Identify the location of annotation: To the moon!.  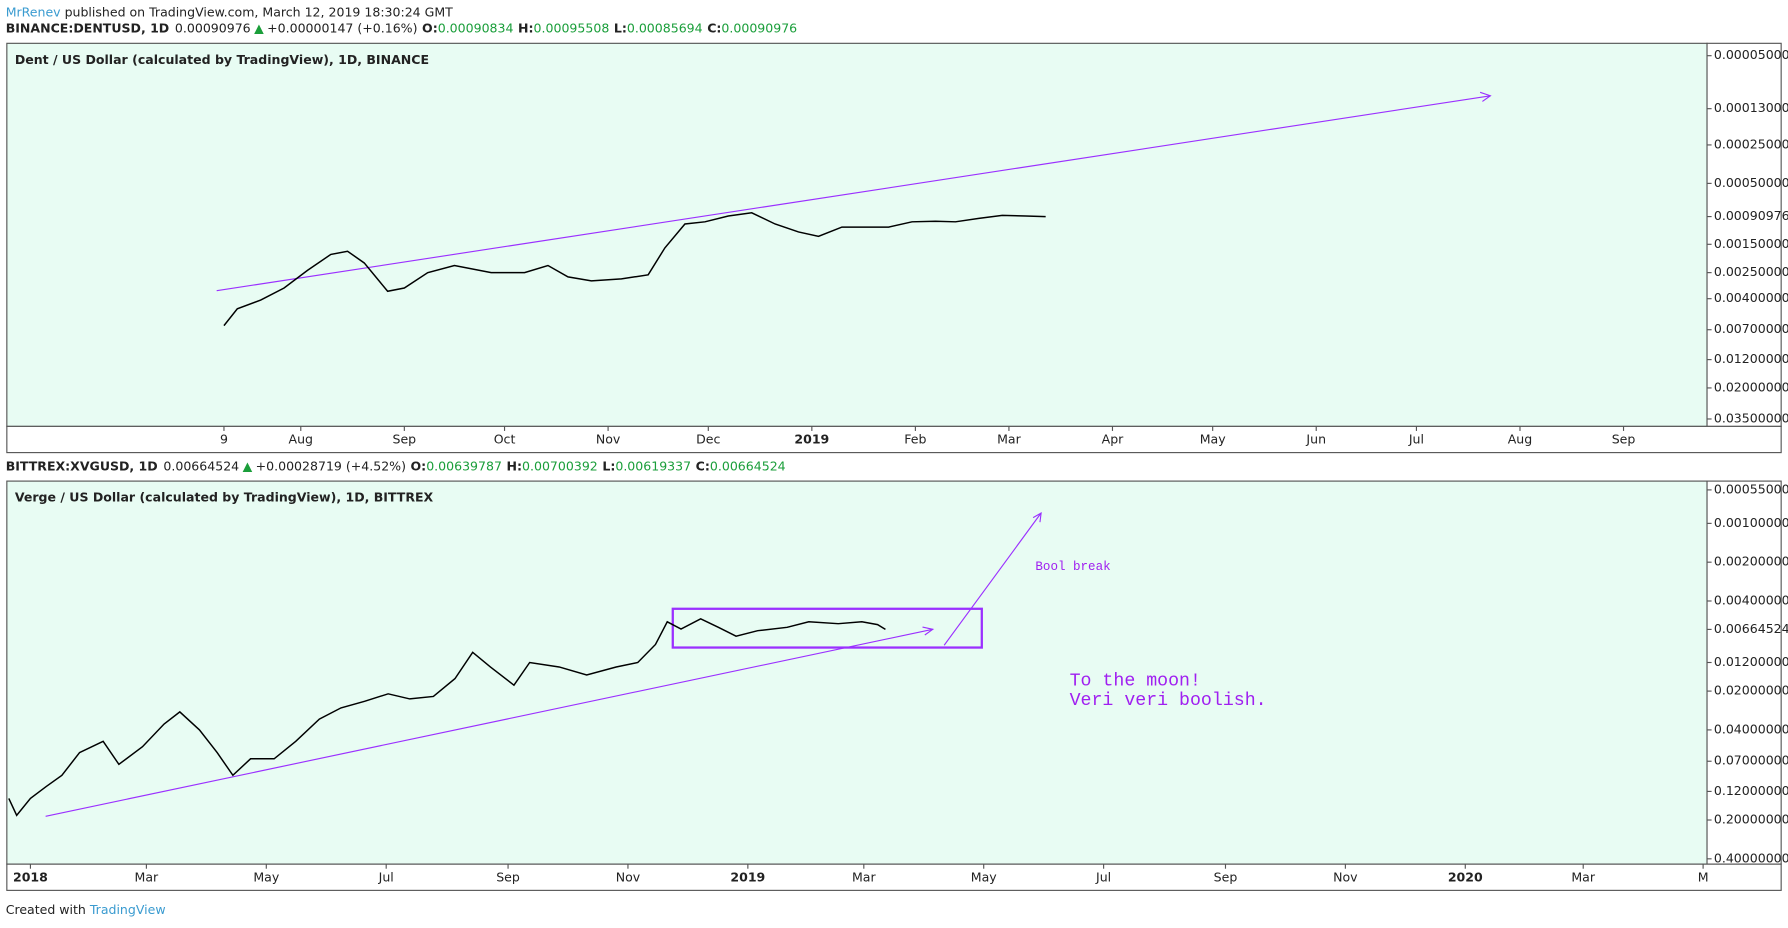
(1135, 681).